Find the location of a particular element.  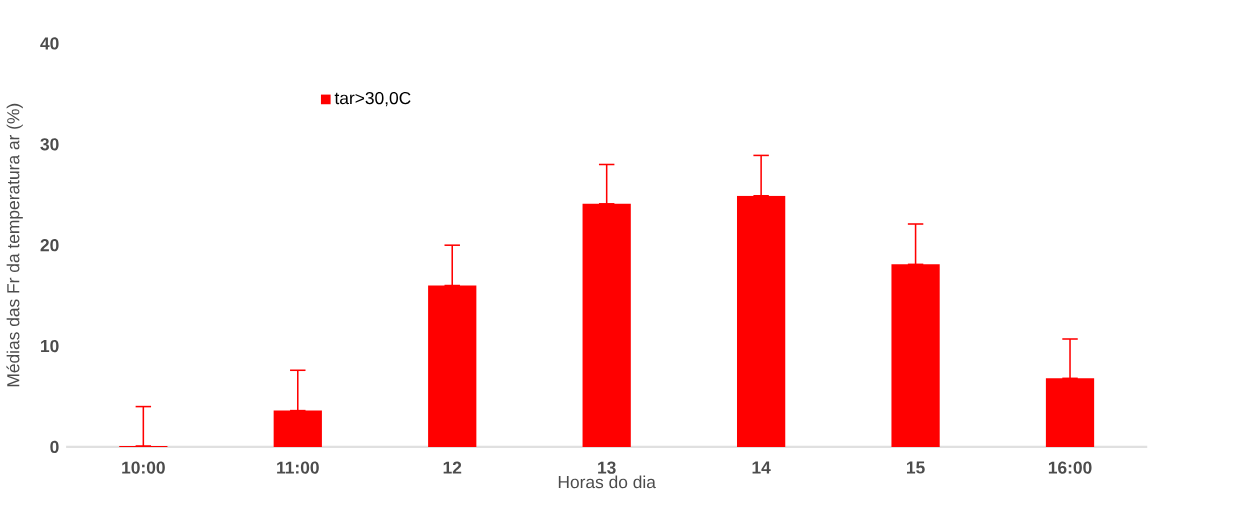

y-tick-label: 40 is located at coordinates (49, 43).